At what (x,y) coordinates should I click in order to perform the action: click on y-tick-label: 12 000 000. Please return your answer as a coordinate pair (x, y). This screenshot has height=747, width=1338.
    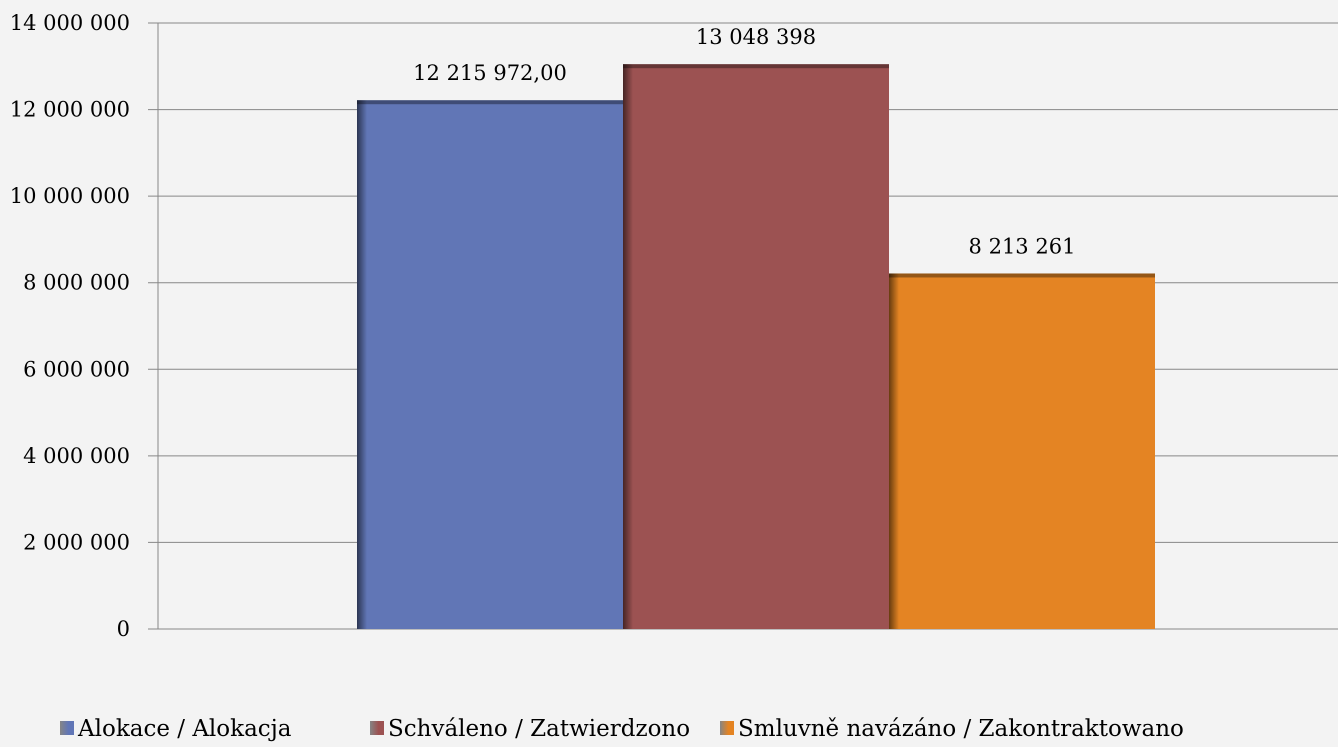
    Looking at the image, I should click on (70, 110).